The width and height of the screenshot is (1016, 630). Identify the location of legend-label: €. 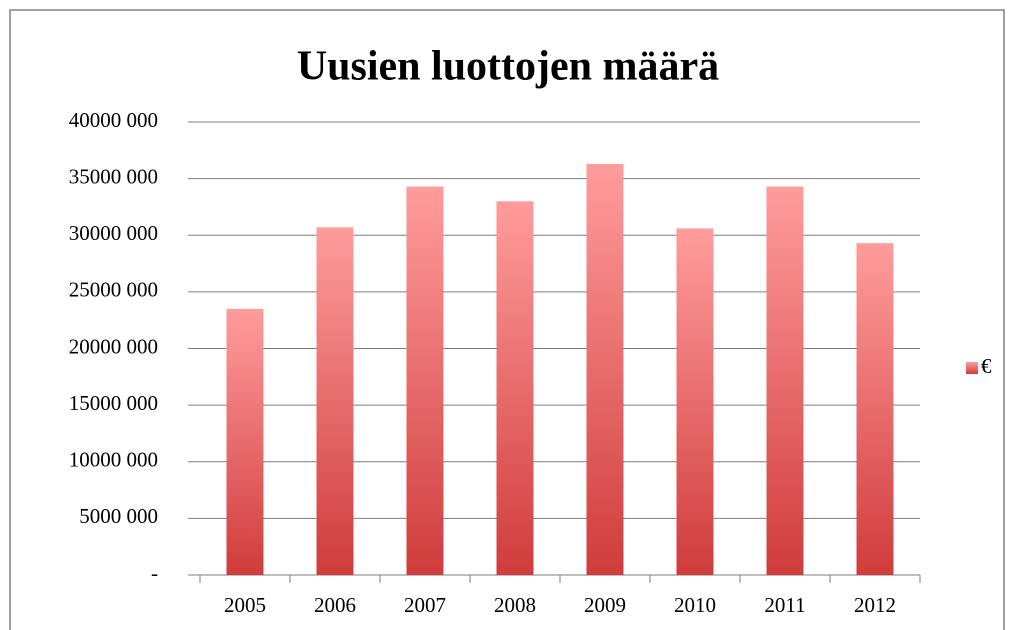
(986, 366).